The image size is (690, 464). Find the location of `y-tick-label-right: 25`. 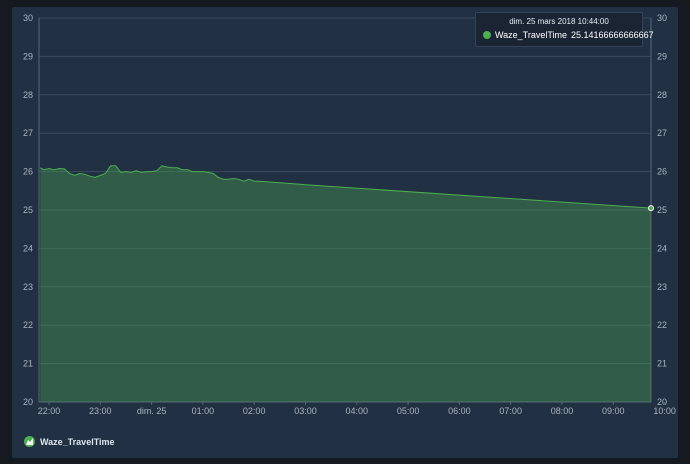

y-tick-label-right: 25 is located at coordinates (662, 210).